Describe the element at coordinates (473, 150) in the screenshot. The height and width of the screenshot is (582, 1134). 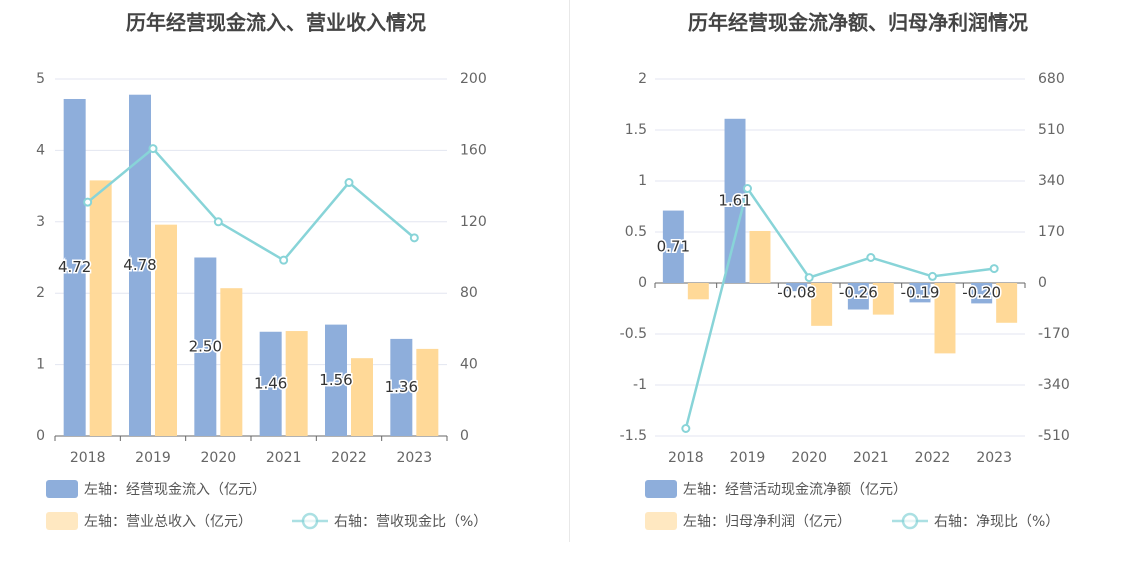
I see `right-axis-tick-label: 160` at that location.